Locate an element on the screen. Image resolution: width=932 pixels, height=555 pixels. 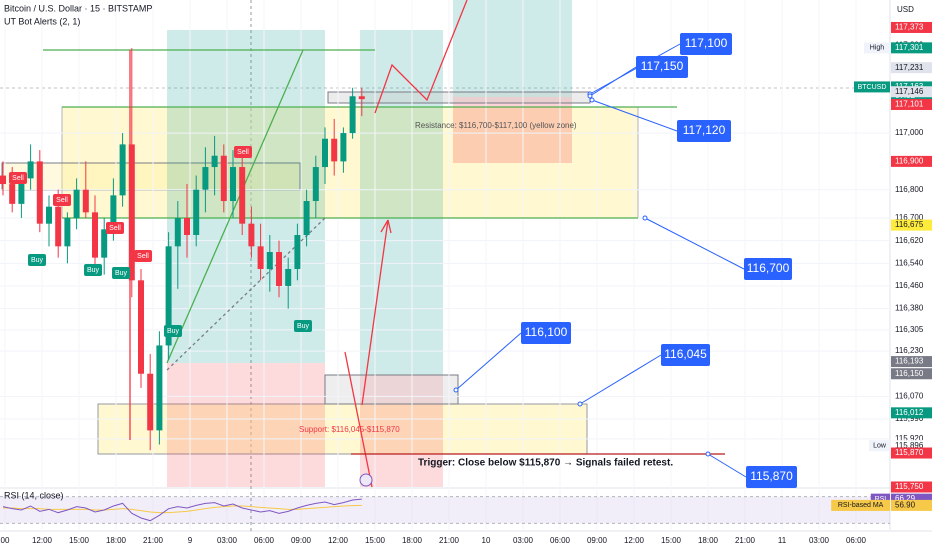
price-badge-label: 117,146 is located at coordinates (909, 91).